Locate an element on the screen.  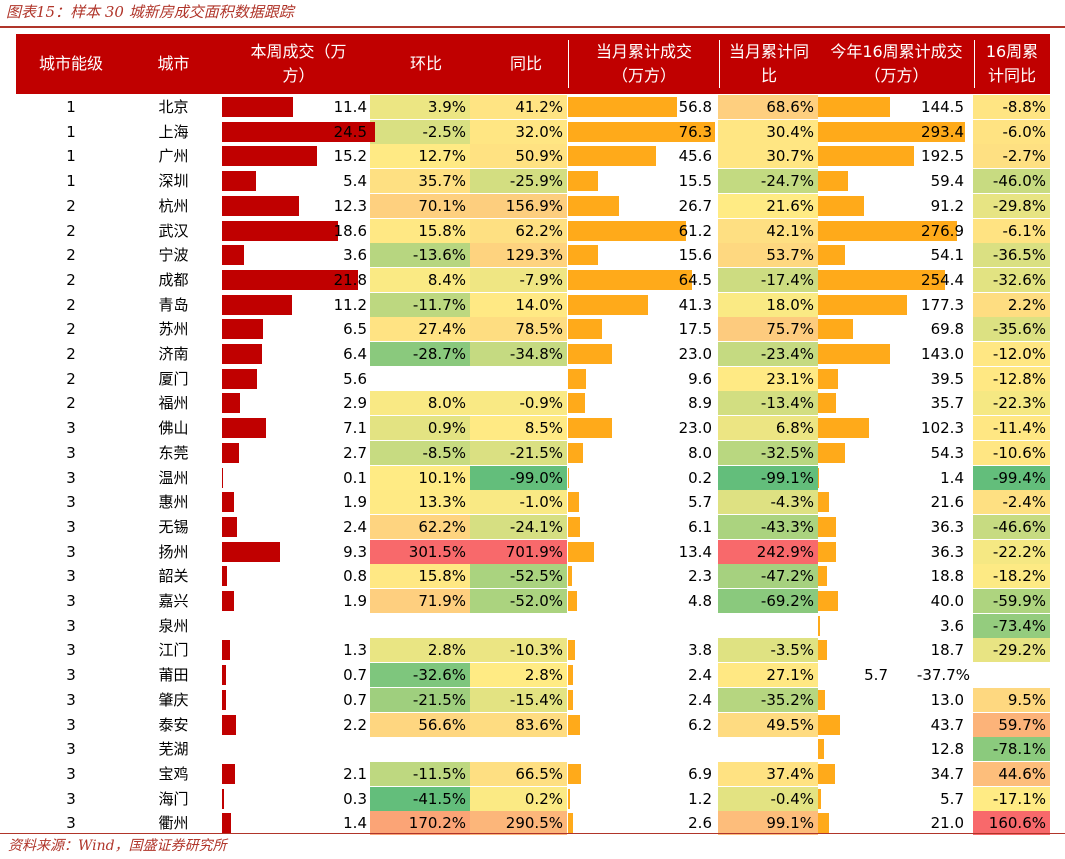
weekly-cell: 15.2 is located at coordinates (350, 156).